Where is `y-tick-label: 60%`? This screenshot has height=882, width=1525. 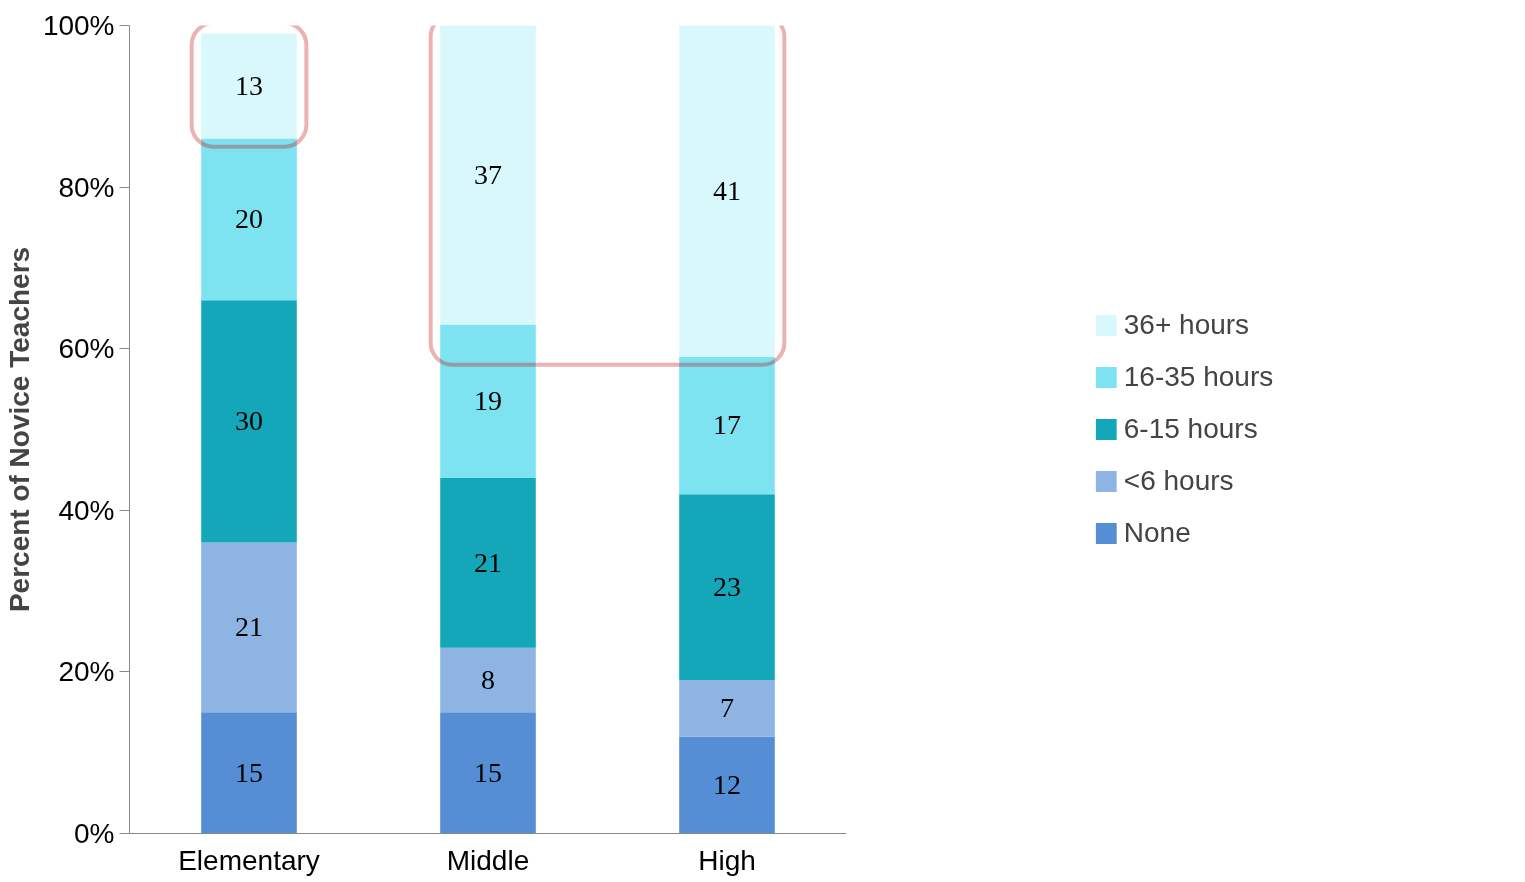 y-tick-label: 60% is located at coordinates (86, 349).